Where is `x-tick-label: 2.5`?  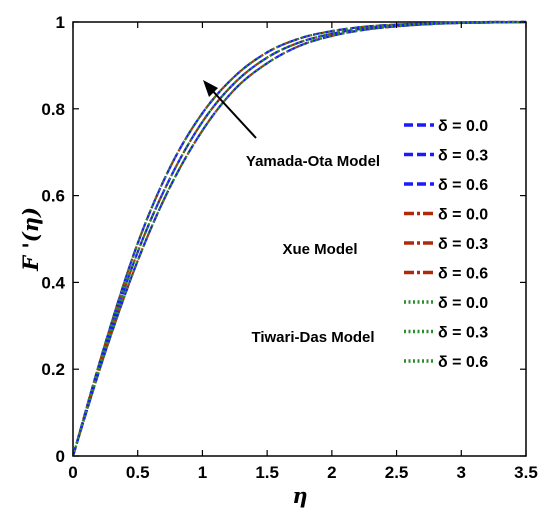 x-tick-label: 2.5 is located at coordinates (397, 472).